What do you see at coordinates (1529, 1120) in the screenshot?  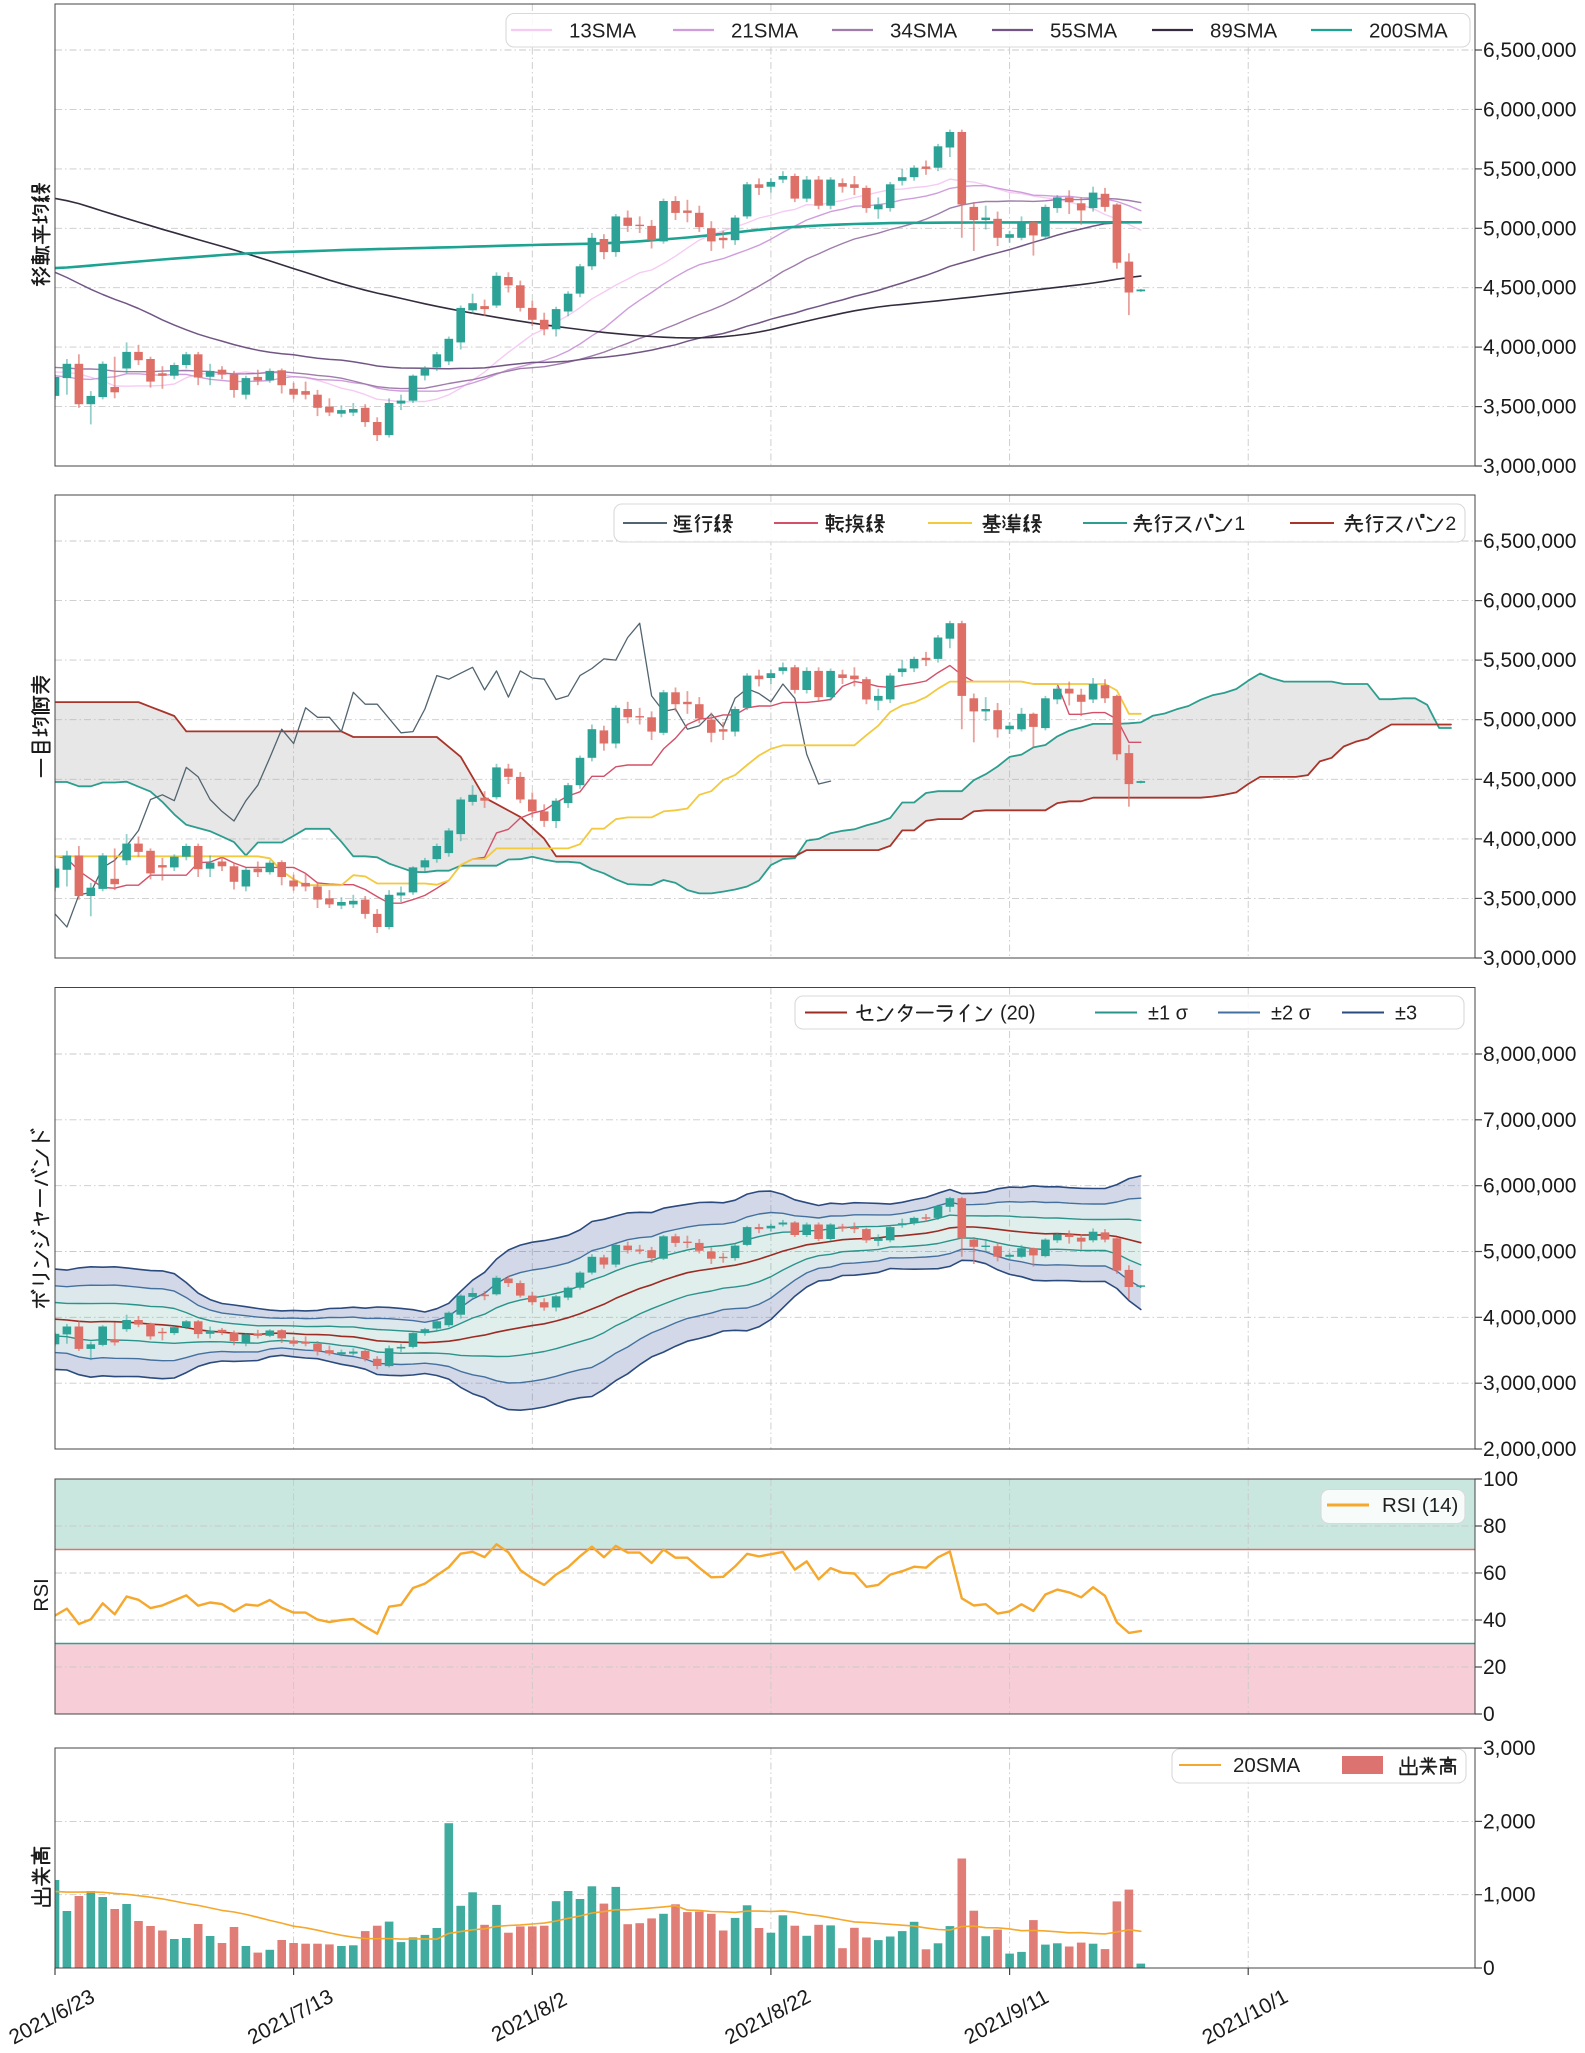 I see `svg-text: 7,000,000` at bounding box center [1529, 1120].